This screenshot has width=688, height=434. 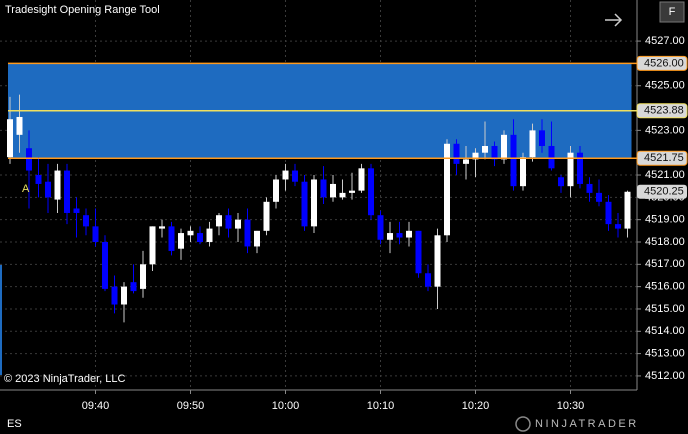 What do you see at coordinates (665, 331) in the screenshot?
I see `y-tick-label: 4514.00` at bounding box center [665, 331].